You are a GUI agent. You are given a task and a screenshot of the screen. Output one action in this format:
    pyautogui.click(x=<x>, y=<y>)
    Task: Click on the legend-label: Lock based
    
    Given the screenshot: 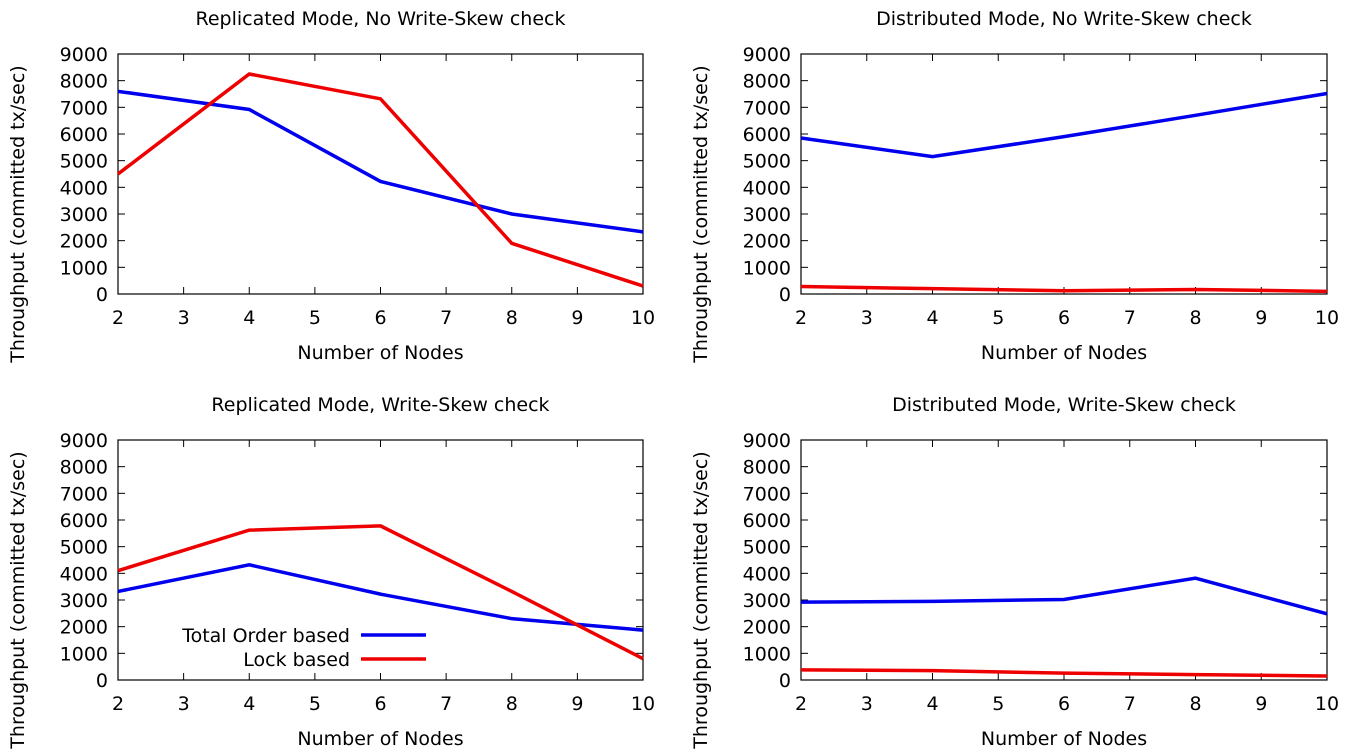 What is the action you would take?
    pyautogui.click(x=296, y=660)
    